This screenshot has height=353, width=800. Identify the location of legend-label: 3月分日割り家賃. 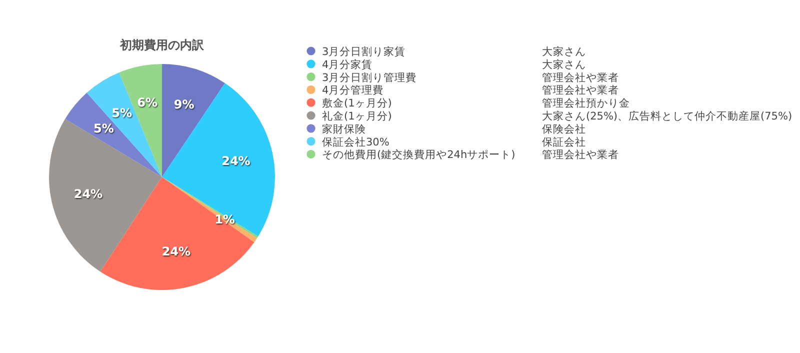
(364, 51).